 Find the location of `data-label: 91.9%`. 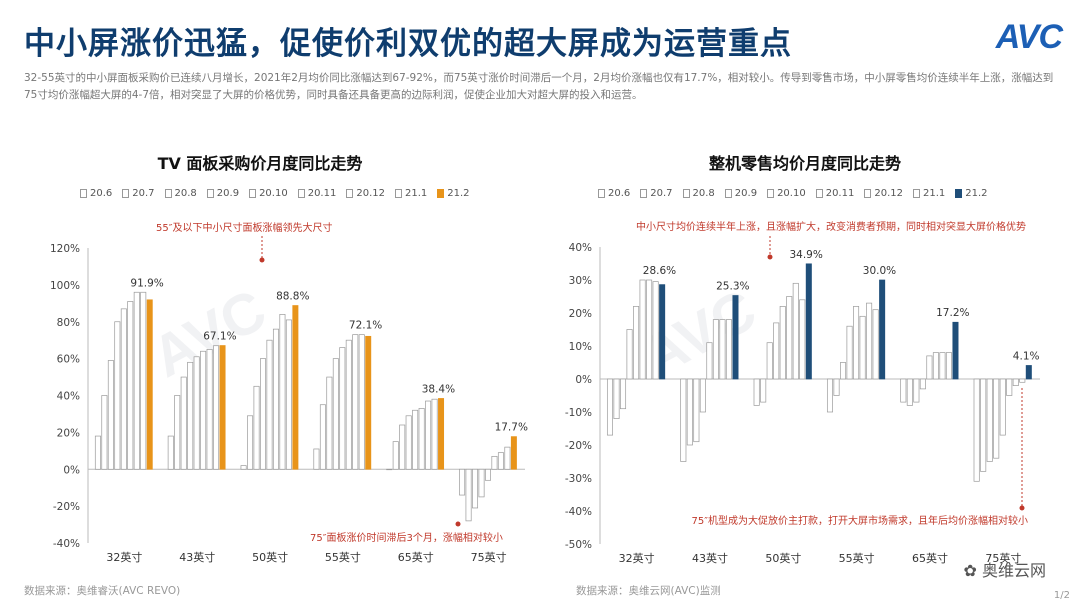

data-label: 91.9% is located at coordinates (146, 283).